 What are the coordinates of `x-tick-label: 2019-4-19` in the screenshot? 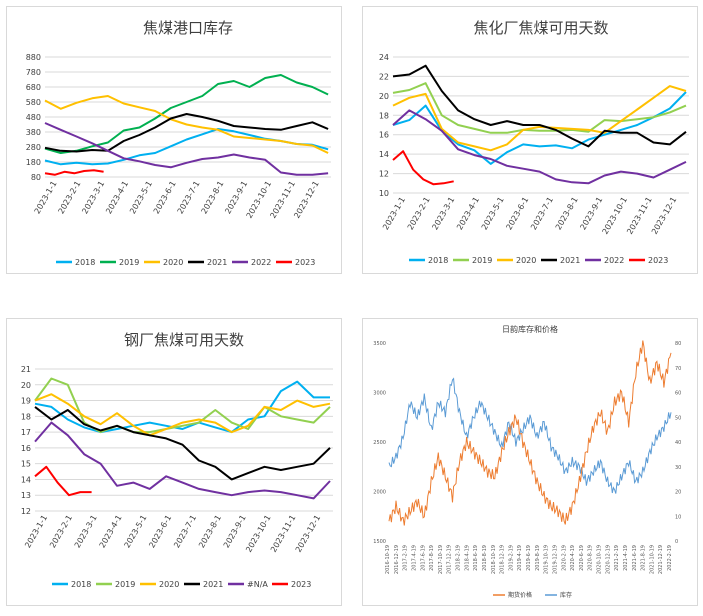 It's located at (520, 558).